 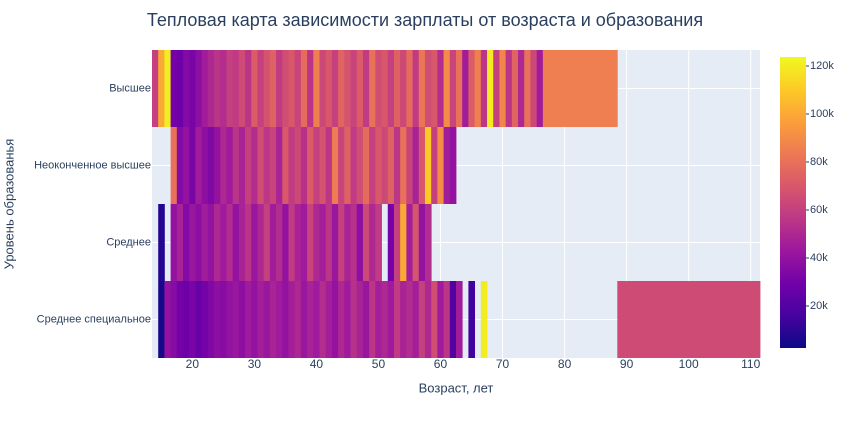 I want to click on x-tick-label: 60, so click(x=441, y=364).